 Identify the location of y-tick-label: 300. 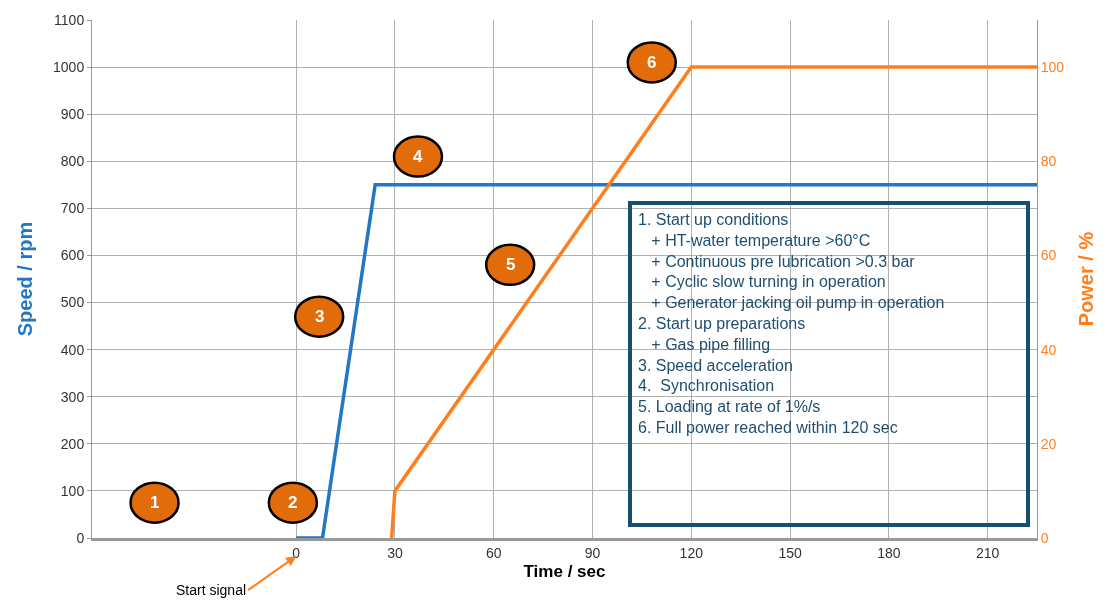
(72, 396).